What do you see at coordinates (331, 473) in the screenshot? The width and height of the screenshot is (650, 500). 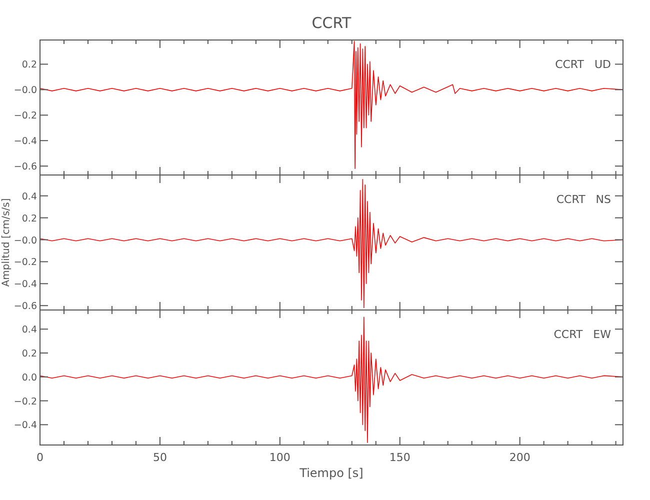 I see `x-axis-title: Tiempo [s]` at bounding box center [331, 473].